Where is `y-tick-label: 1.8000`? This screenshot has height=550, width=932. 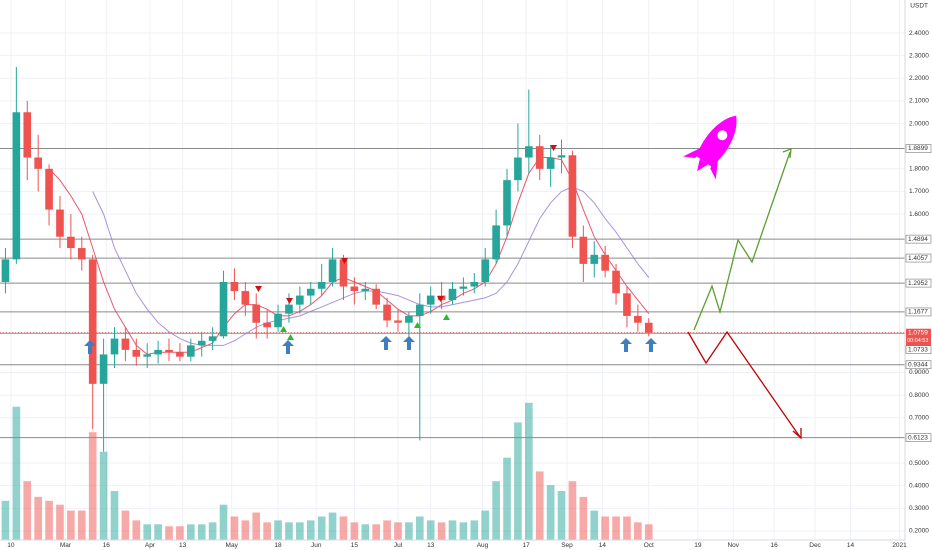 y-tick-label: 1.8000 is located at coordinates (919, 169).